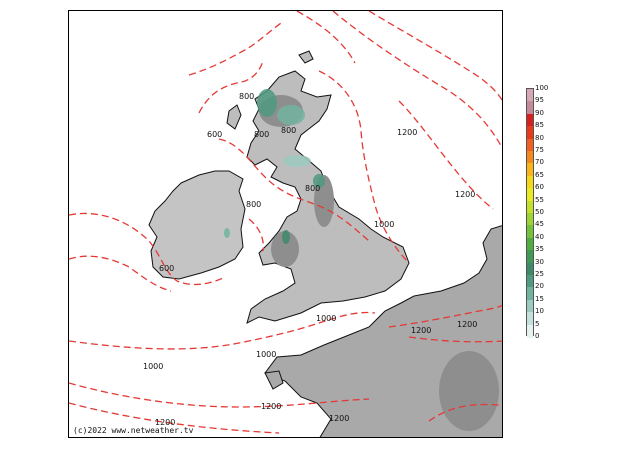 The height and width of the screenshot is (449, 640). I want to click on legend-label: 5, so click(537, 323).